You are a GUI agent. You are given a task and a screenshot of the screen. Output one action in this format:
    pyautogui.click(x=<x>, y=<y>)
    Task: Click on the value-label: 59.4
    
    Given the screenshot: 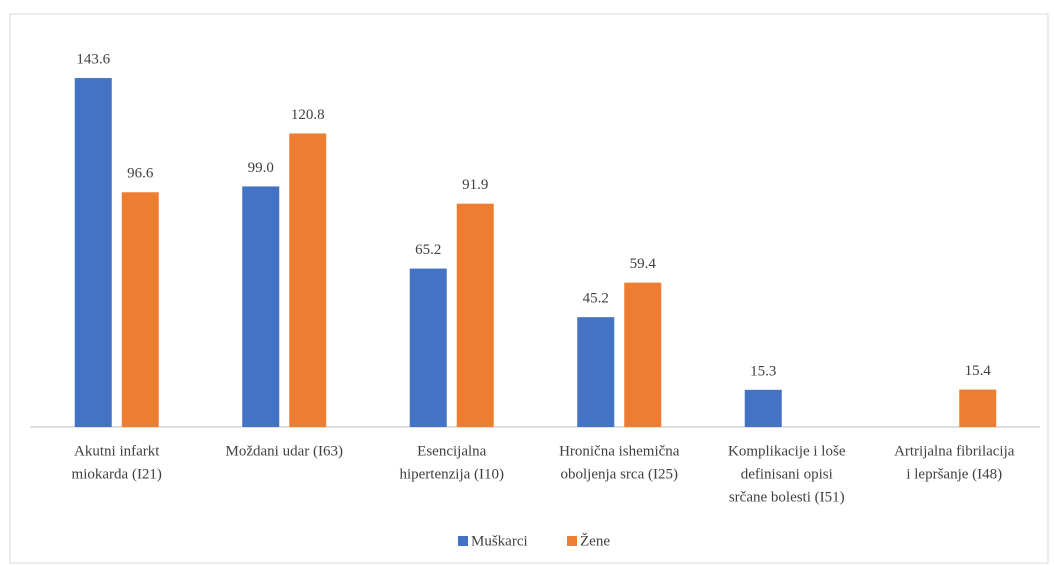 What is the action you would take?
    pyautogui.click(x=643, y=264)
    